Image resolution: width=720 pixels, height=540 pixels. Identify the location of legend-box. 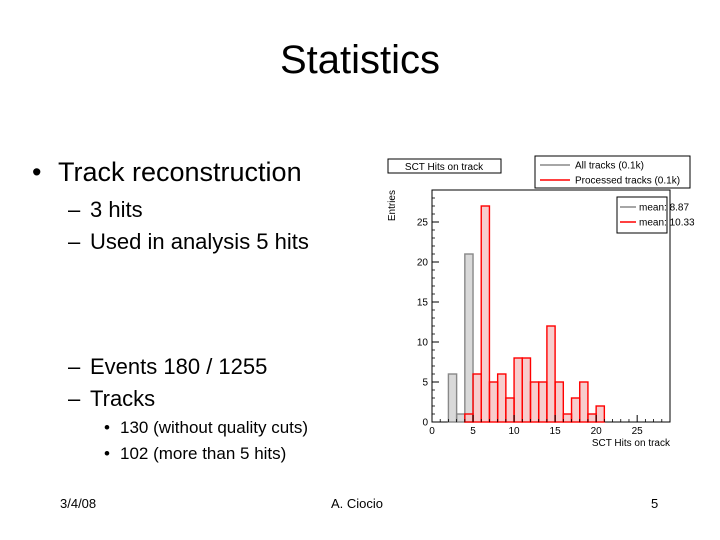
(612, 172).